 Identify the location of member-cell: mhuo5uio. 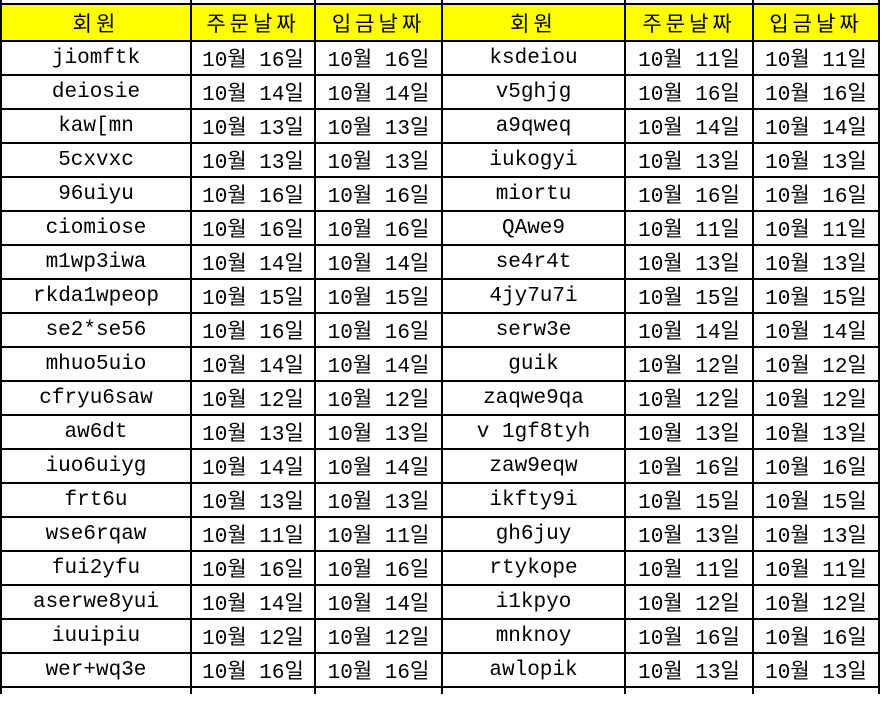
(96, 364).